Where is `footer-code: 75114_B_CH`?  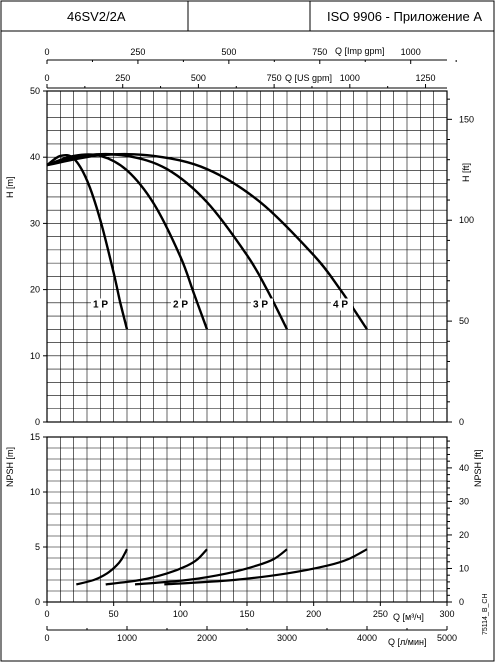 footer-code: 75114_B_CH is located at coordinates (485, 614).